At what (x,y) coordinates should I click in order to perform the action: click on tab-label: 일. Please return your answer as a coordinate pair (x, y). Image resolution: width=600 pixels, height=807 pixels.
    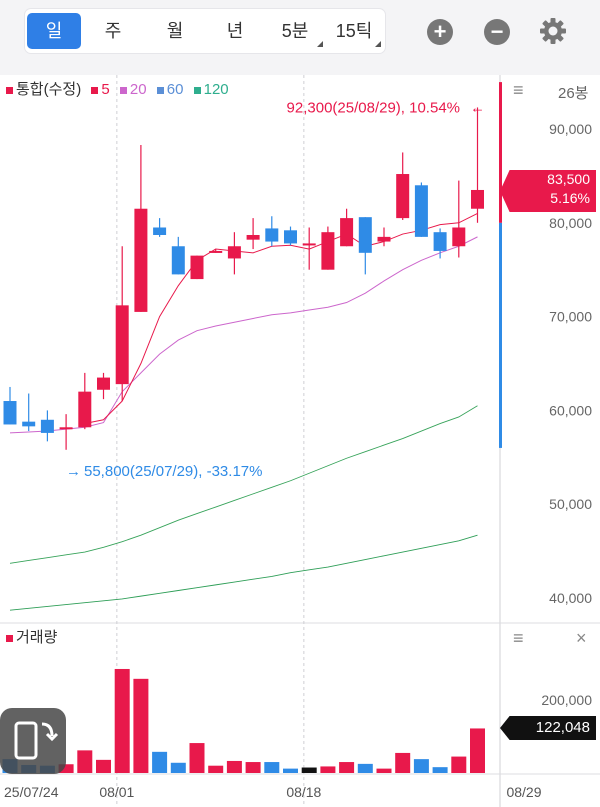
    Looking at the image, I should click on (54, 31).